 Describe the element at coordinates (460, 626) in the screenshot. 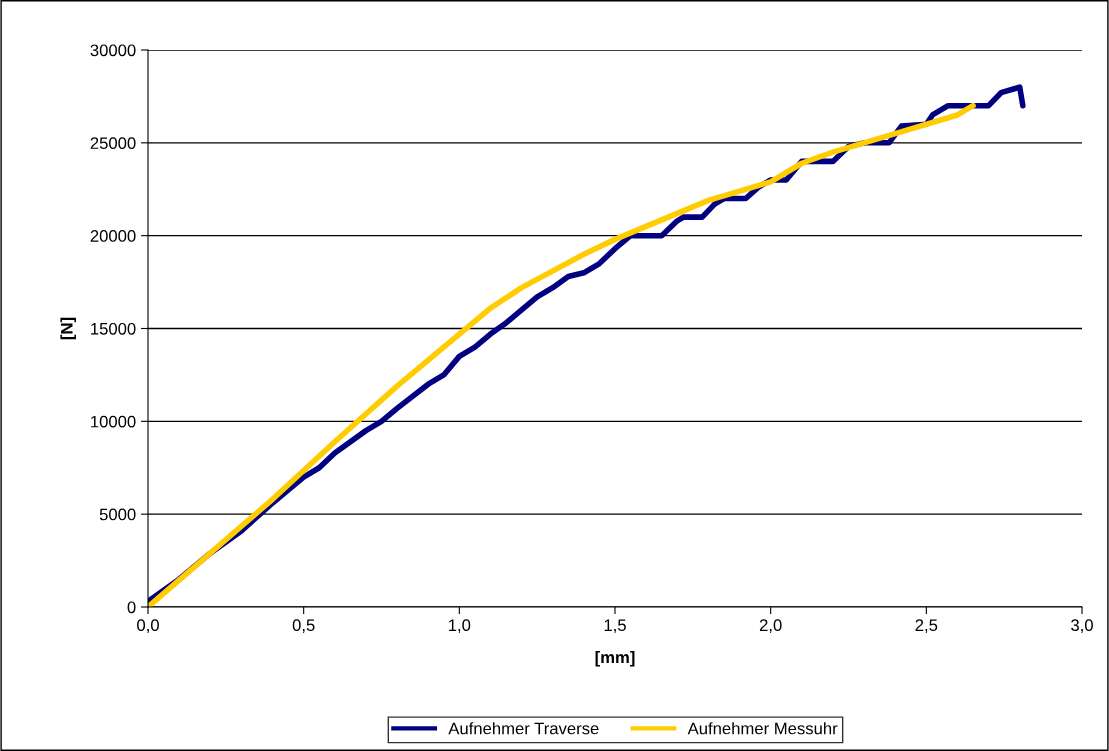

I see `x-tick-label: 1,0` at that location.